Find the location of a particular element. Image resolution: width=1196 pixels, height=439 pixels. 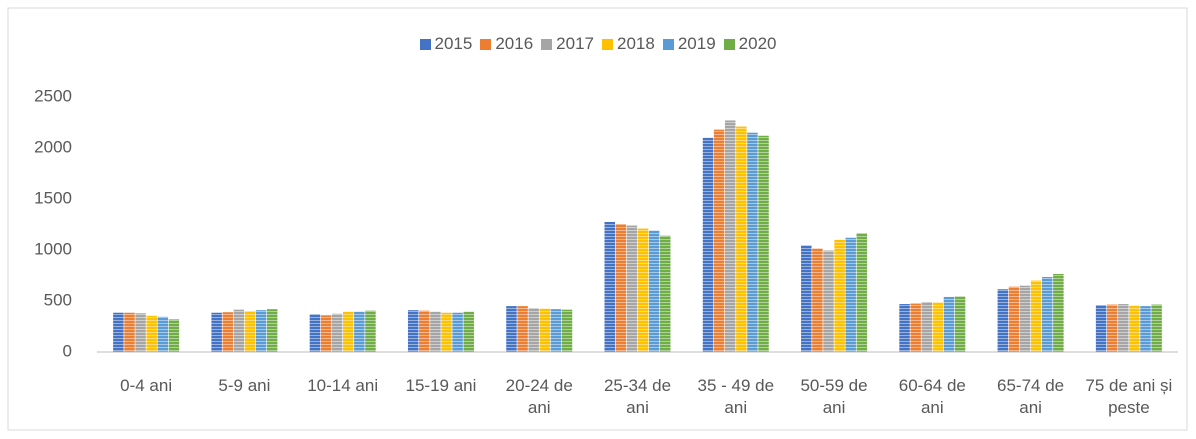

legend-label: 2016 is located at coordinates (514, 43).